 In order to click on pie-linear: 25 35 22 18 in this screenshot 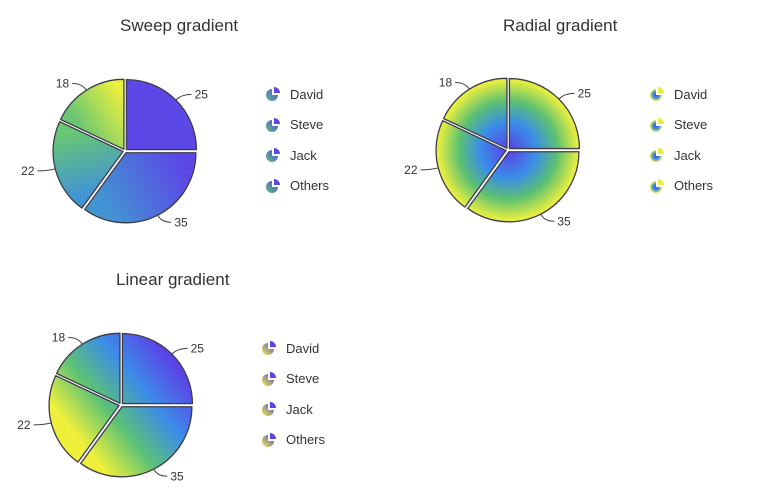, I will do `click(110, 406)`.